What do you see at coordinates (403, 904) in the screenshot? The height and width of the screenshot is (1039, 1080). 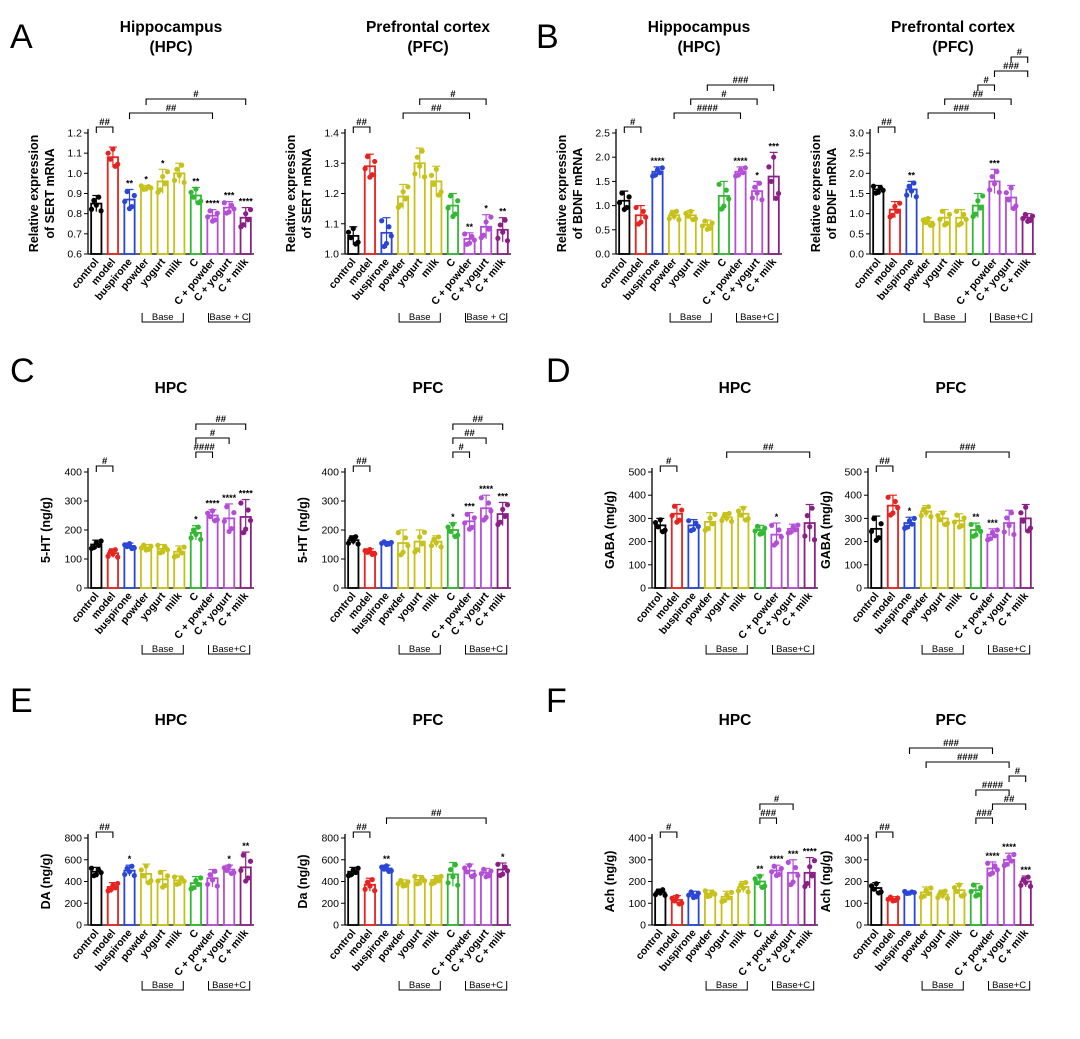 I see `bar-powder` at bounding box center [403, 904].